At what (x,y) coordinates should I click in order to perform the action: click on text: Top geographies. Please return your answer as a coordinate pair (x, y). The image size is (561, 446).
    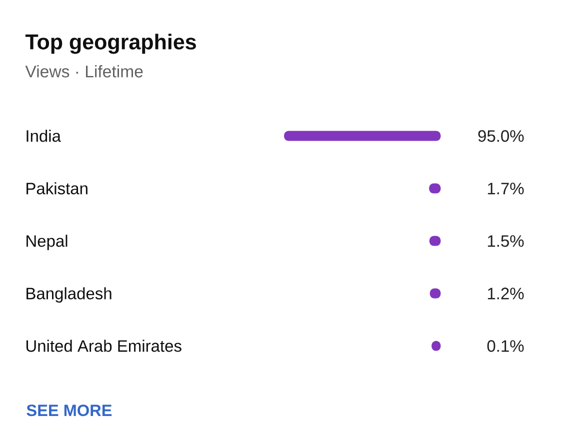
    Looking at the image, I should click on (110, 44).